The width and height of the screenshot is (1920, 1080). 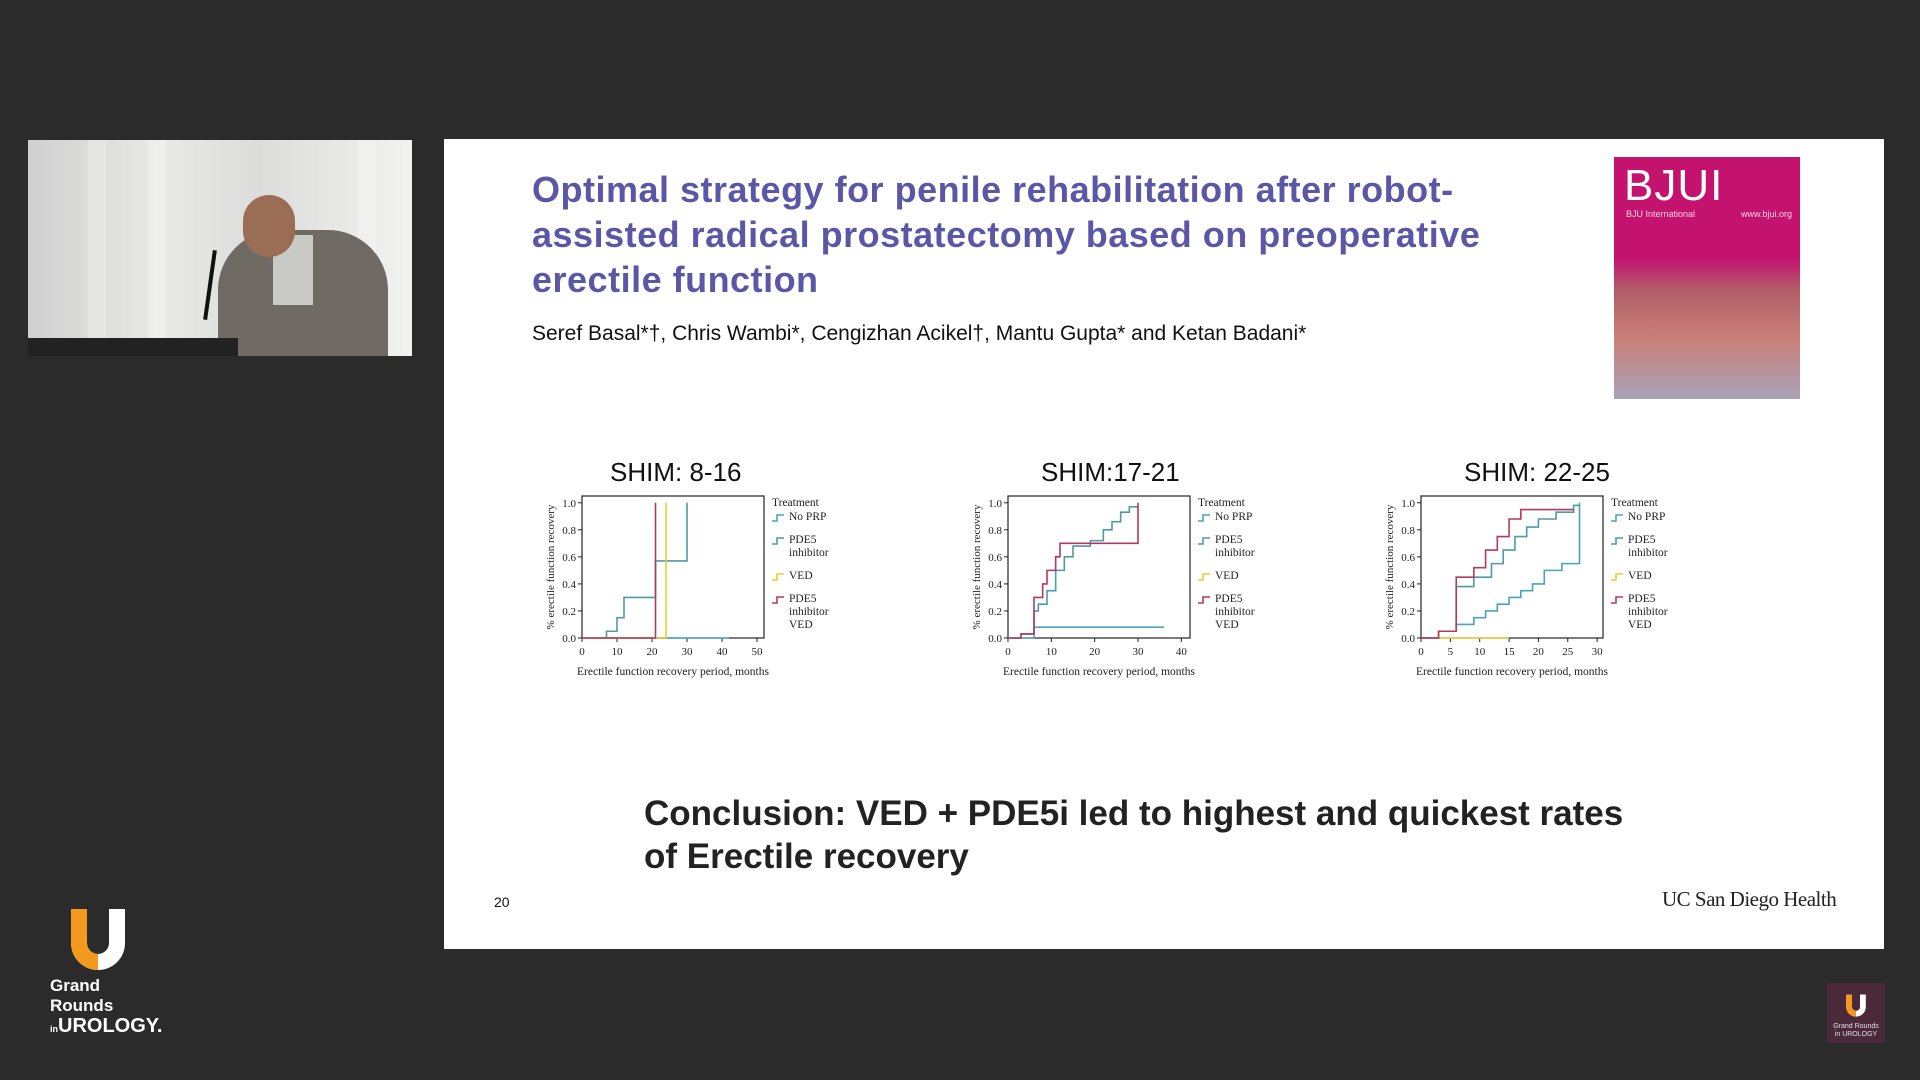 What do you see at coordinates (54, 1029) in the screenshot?
I see `logo-in: in` at bounding box center [54, 1029].